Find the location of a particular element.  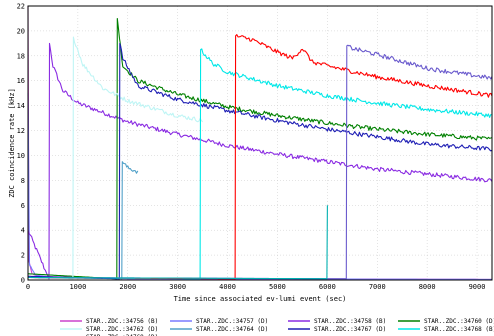

y-tick-label: 20 is located at coordinates (21, 31).